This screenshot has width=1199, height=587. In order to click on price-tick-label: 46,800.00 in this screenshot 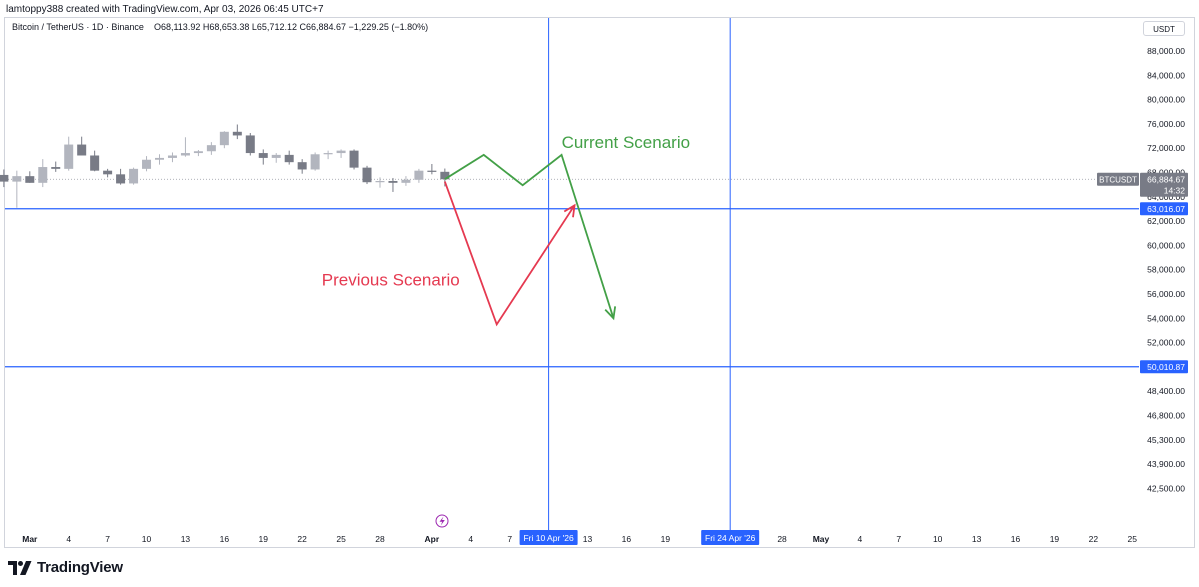, I will do `click(1166, 416)`.